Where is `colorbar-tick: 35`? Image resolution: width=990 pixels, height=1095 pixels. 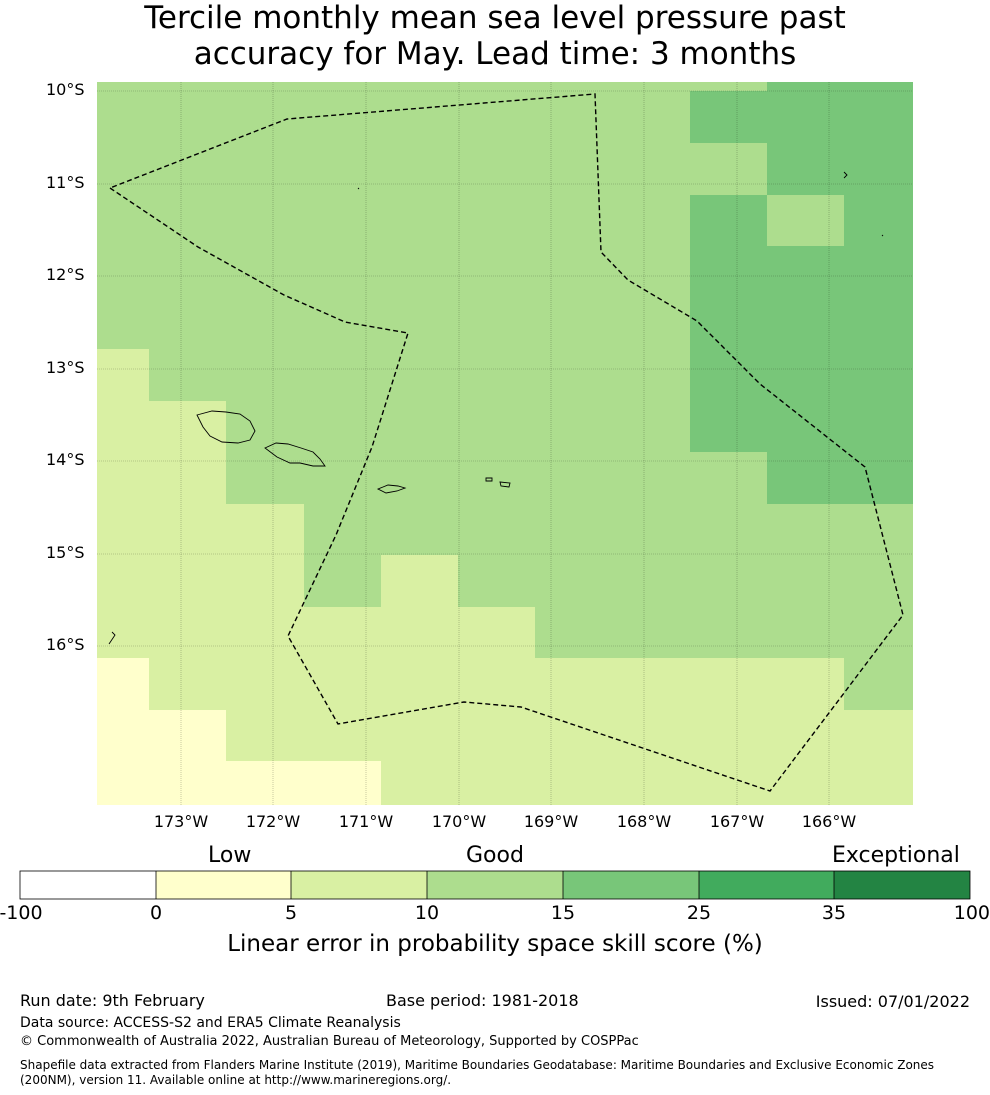 colorbar-tick: 35 is located at coordinates (834, 913).